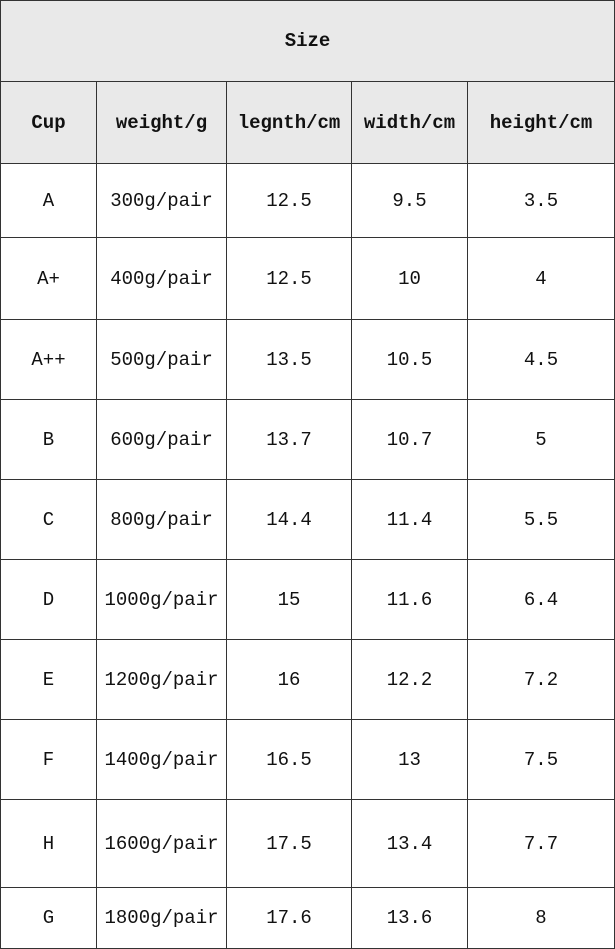 The width and height of the screenshot is (615, 949). Describe the element at coordinates (289, 843) in the screenshot. I see `table-cell: 17.5` at that location.